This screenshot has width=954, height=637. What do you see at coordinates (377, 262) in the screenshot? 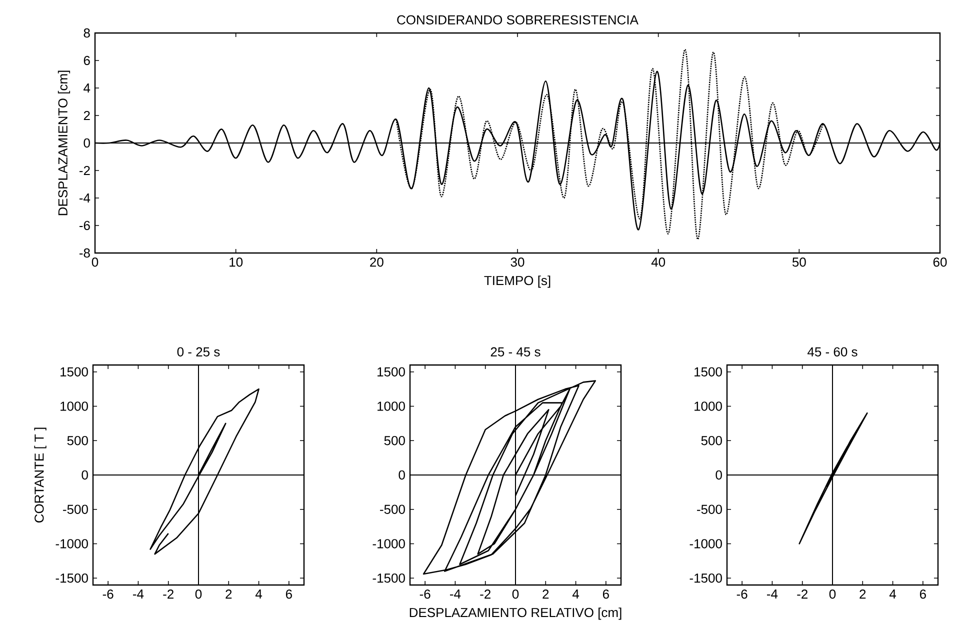
I see `x-tick-label: 20` at bounding box center [377, 262].